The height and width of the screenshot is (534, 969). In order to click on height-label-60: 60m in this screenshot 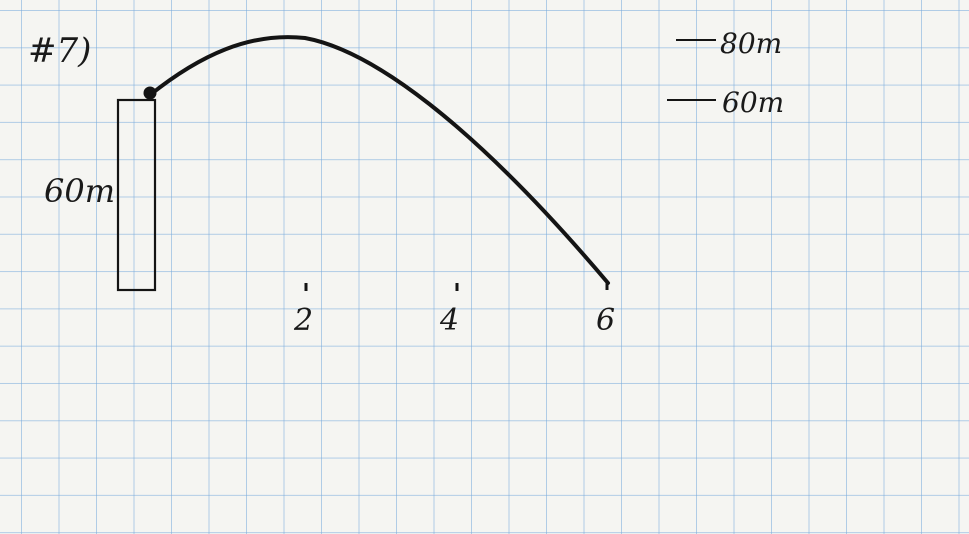, I will do `click(753, 102)`.